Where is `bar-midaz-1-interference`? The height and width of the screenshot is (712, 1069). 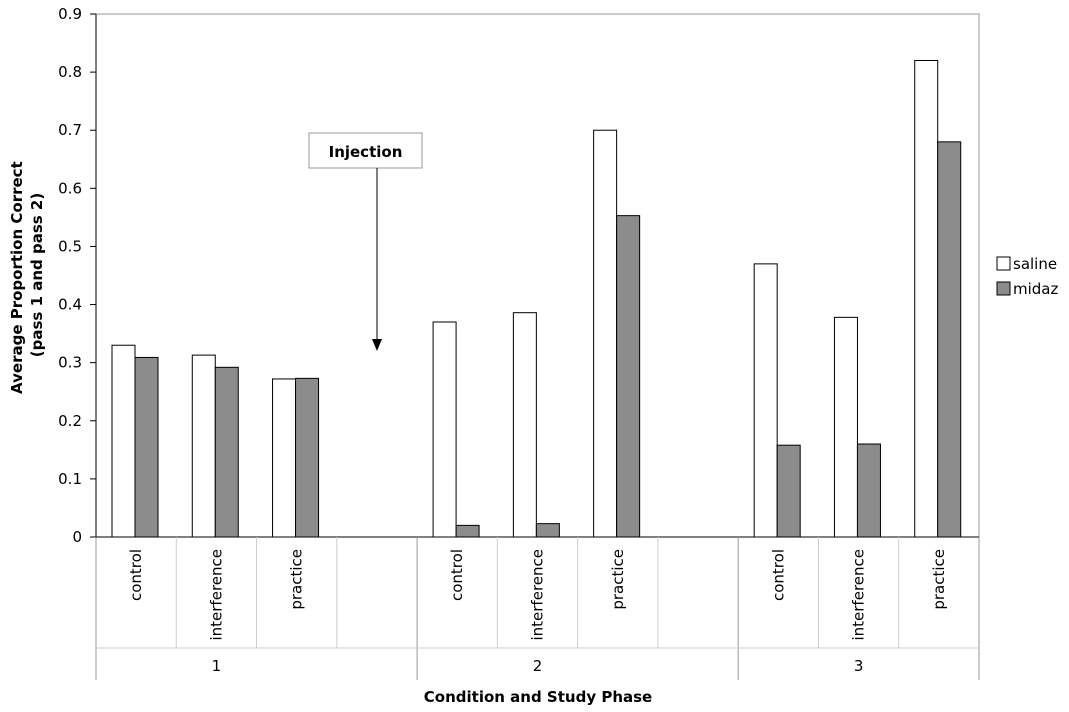
bar-midaz-1-interference is located at coordinates (226, 452).